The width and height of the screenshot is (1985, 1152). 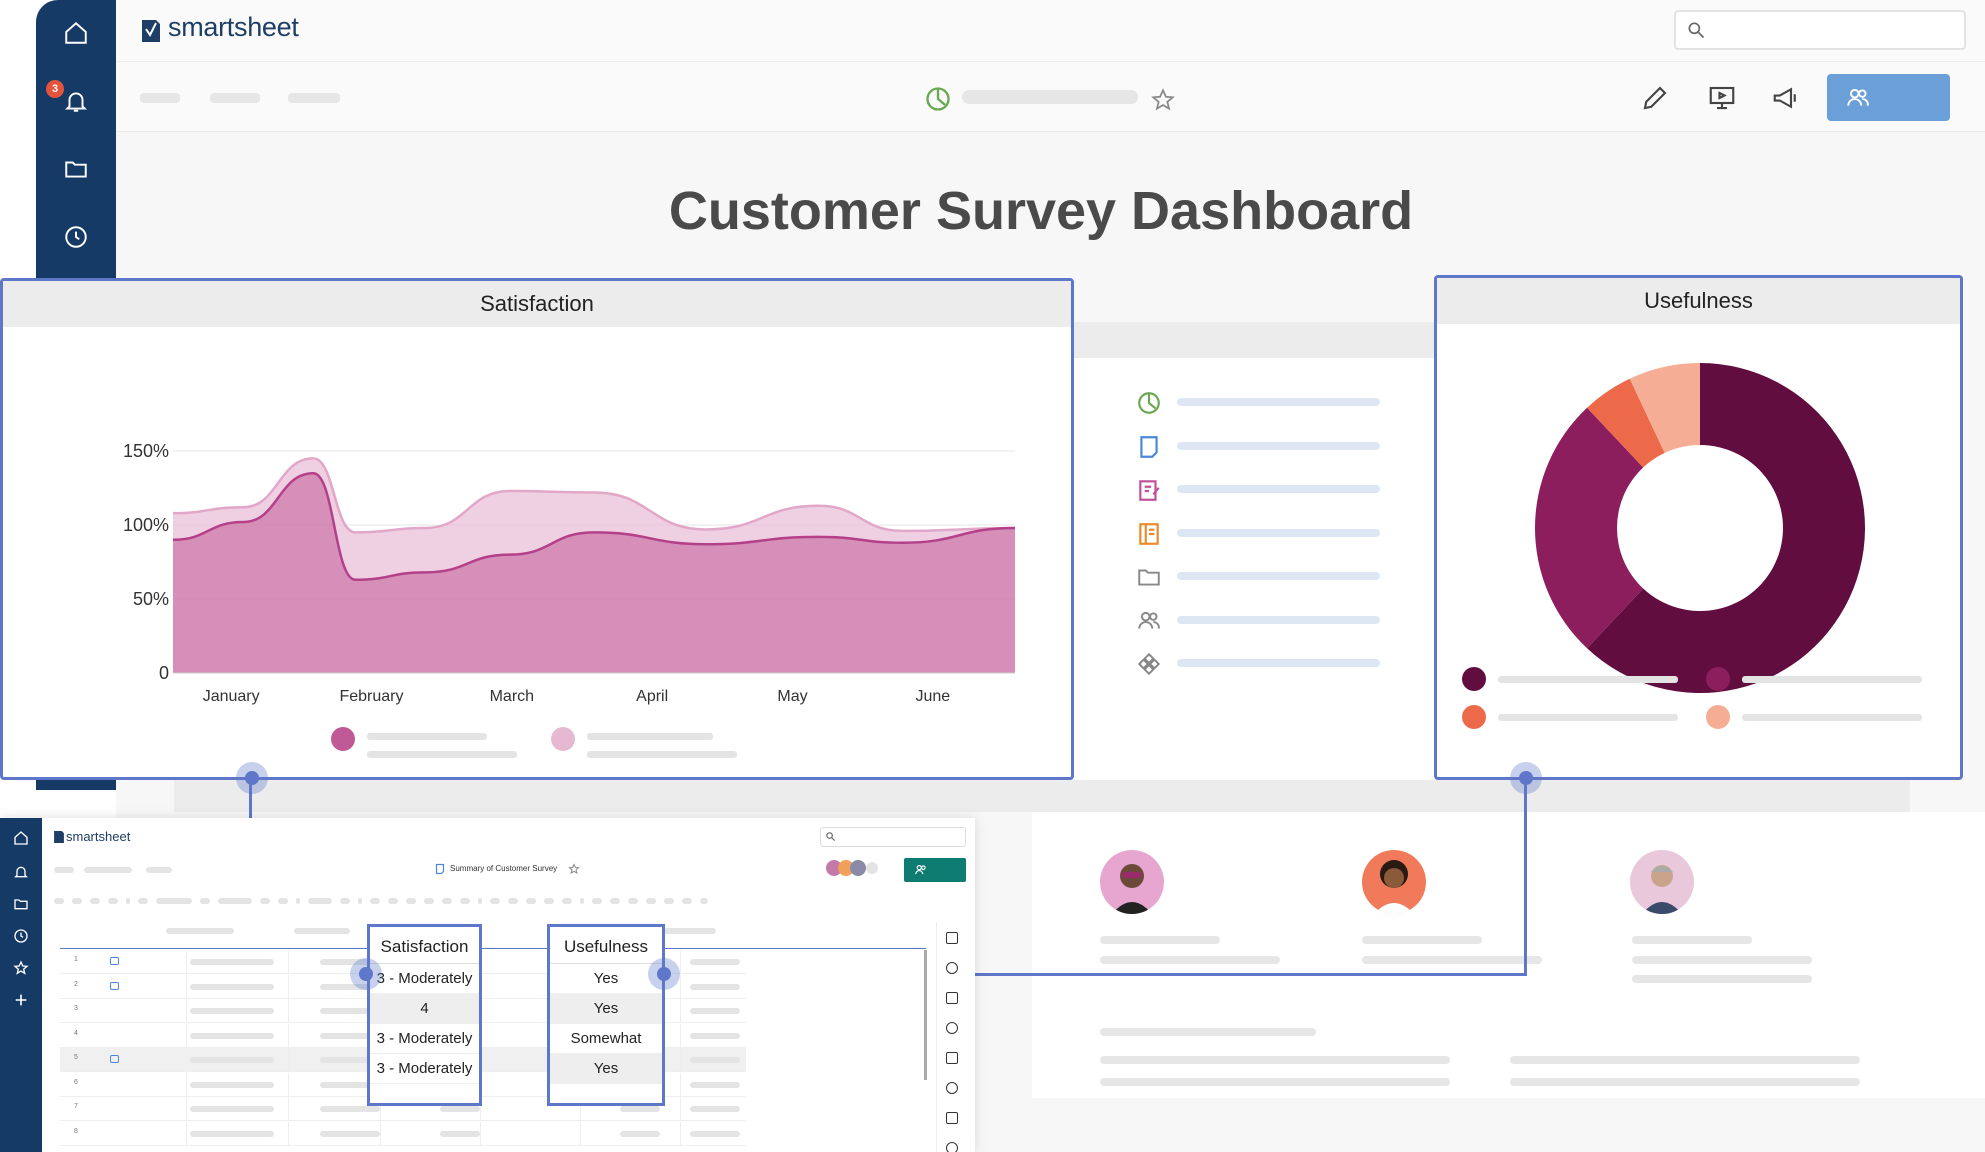 I want to click on history-icon, so click(x=952, y=1028).